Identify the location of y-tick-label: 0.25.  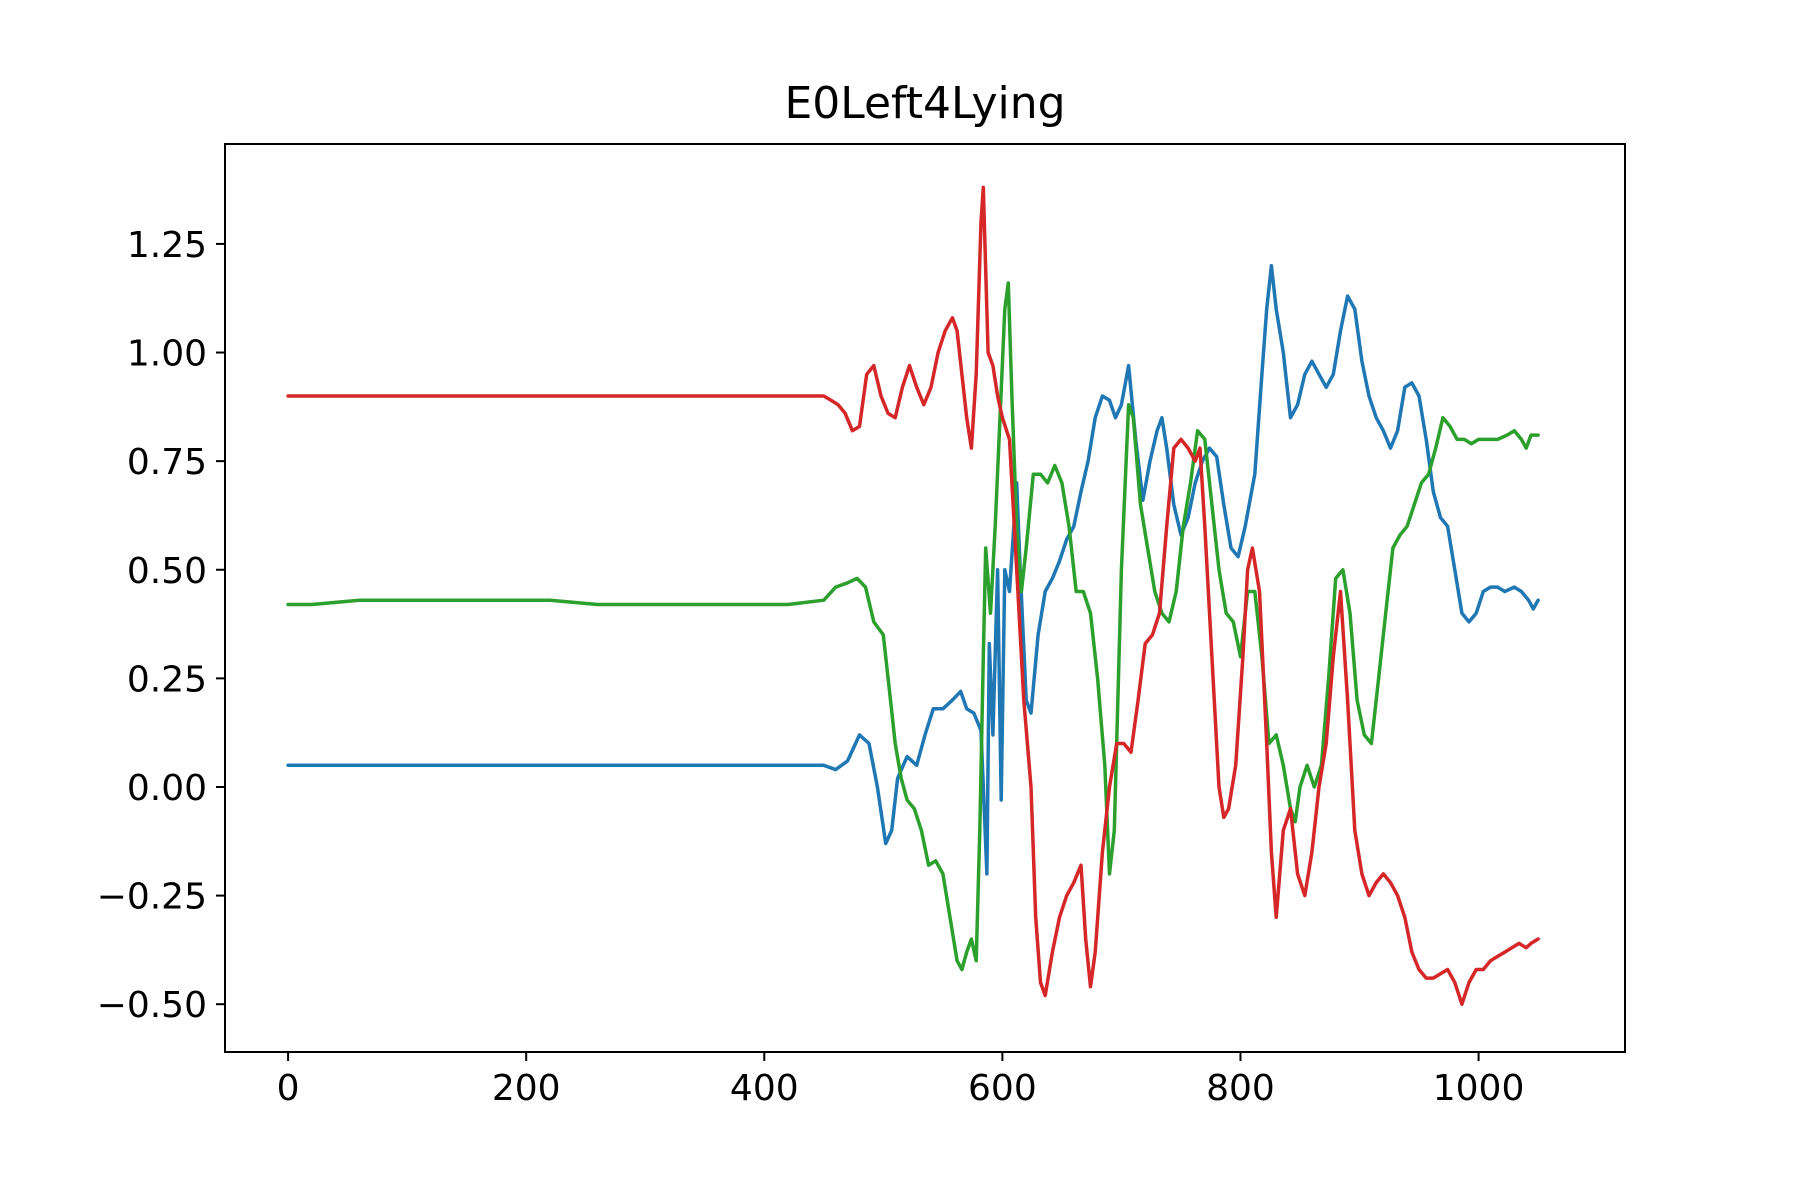
(167, 679).